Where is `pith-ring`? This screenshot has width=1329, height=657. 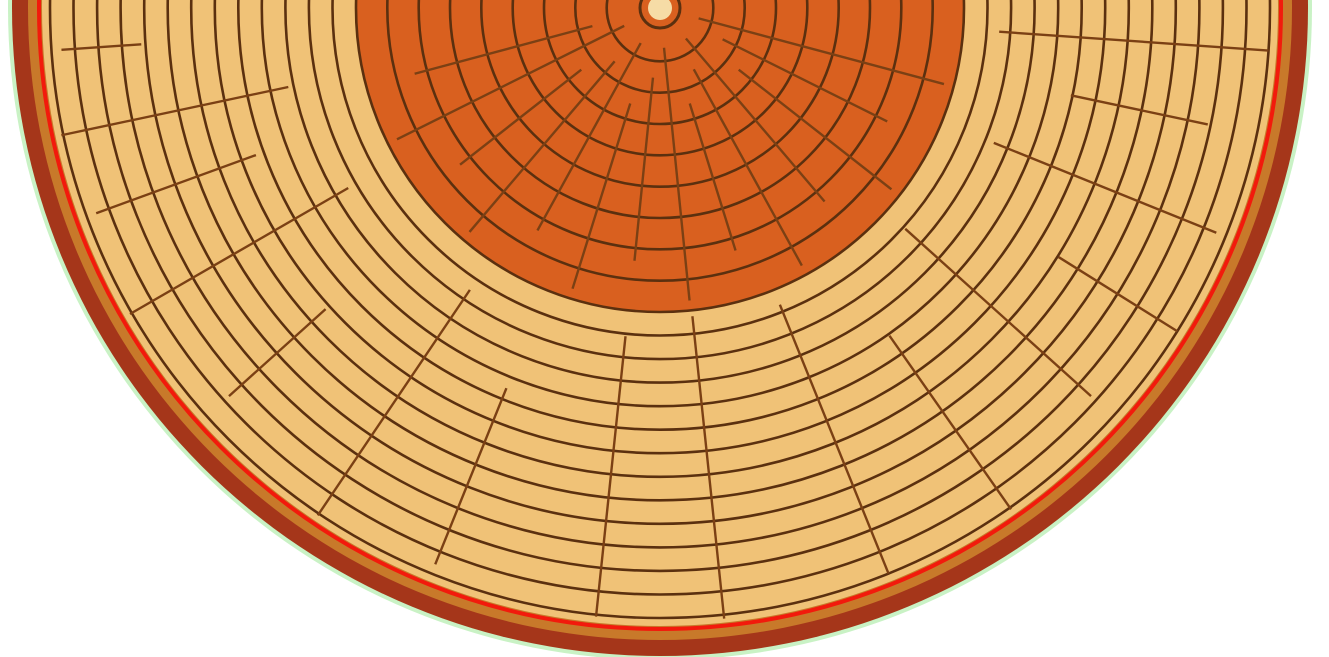
pith-ring is located at coordinates (660, 15).